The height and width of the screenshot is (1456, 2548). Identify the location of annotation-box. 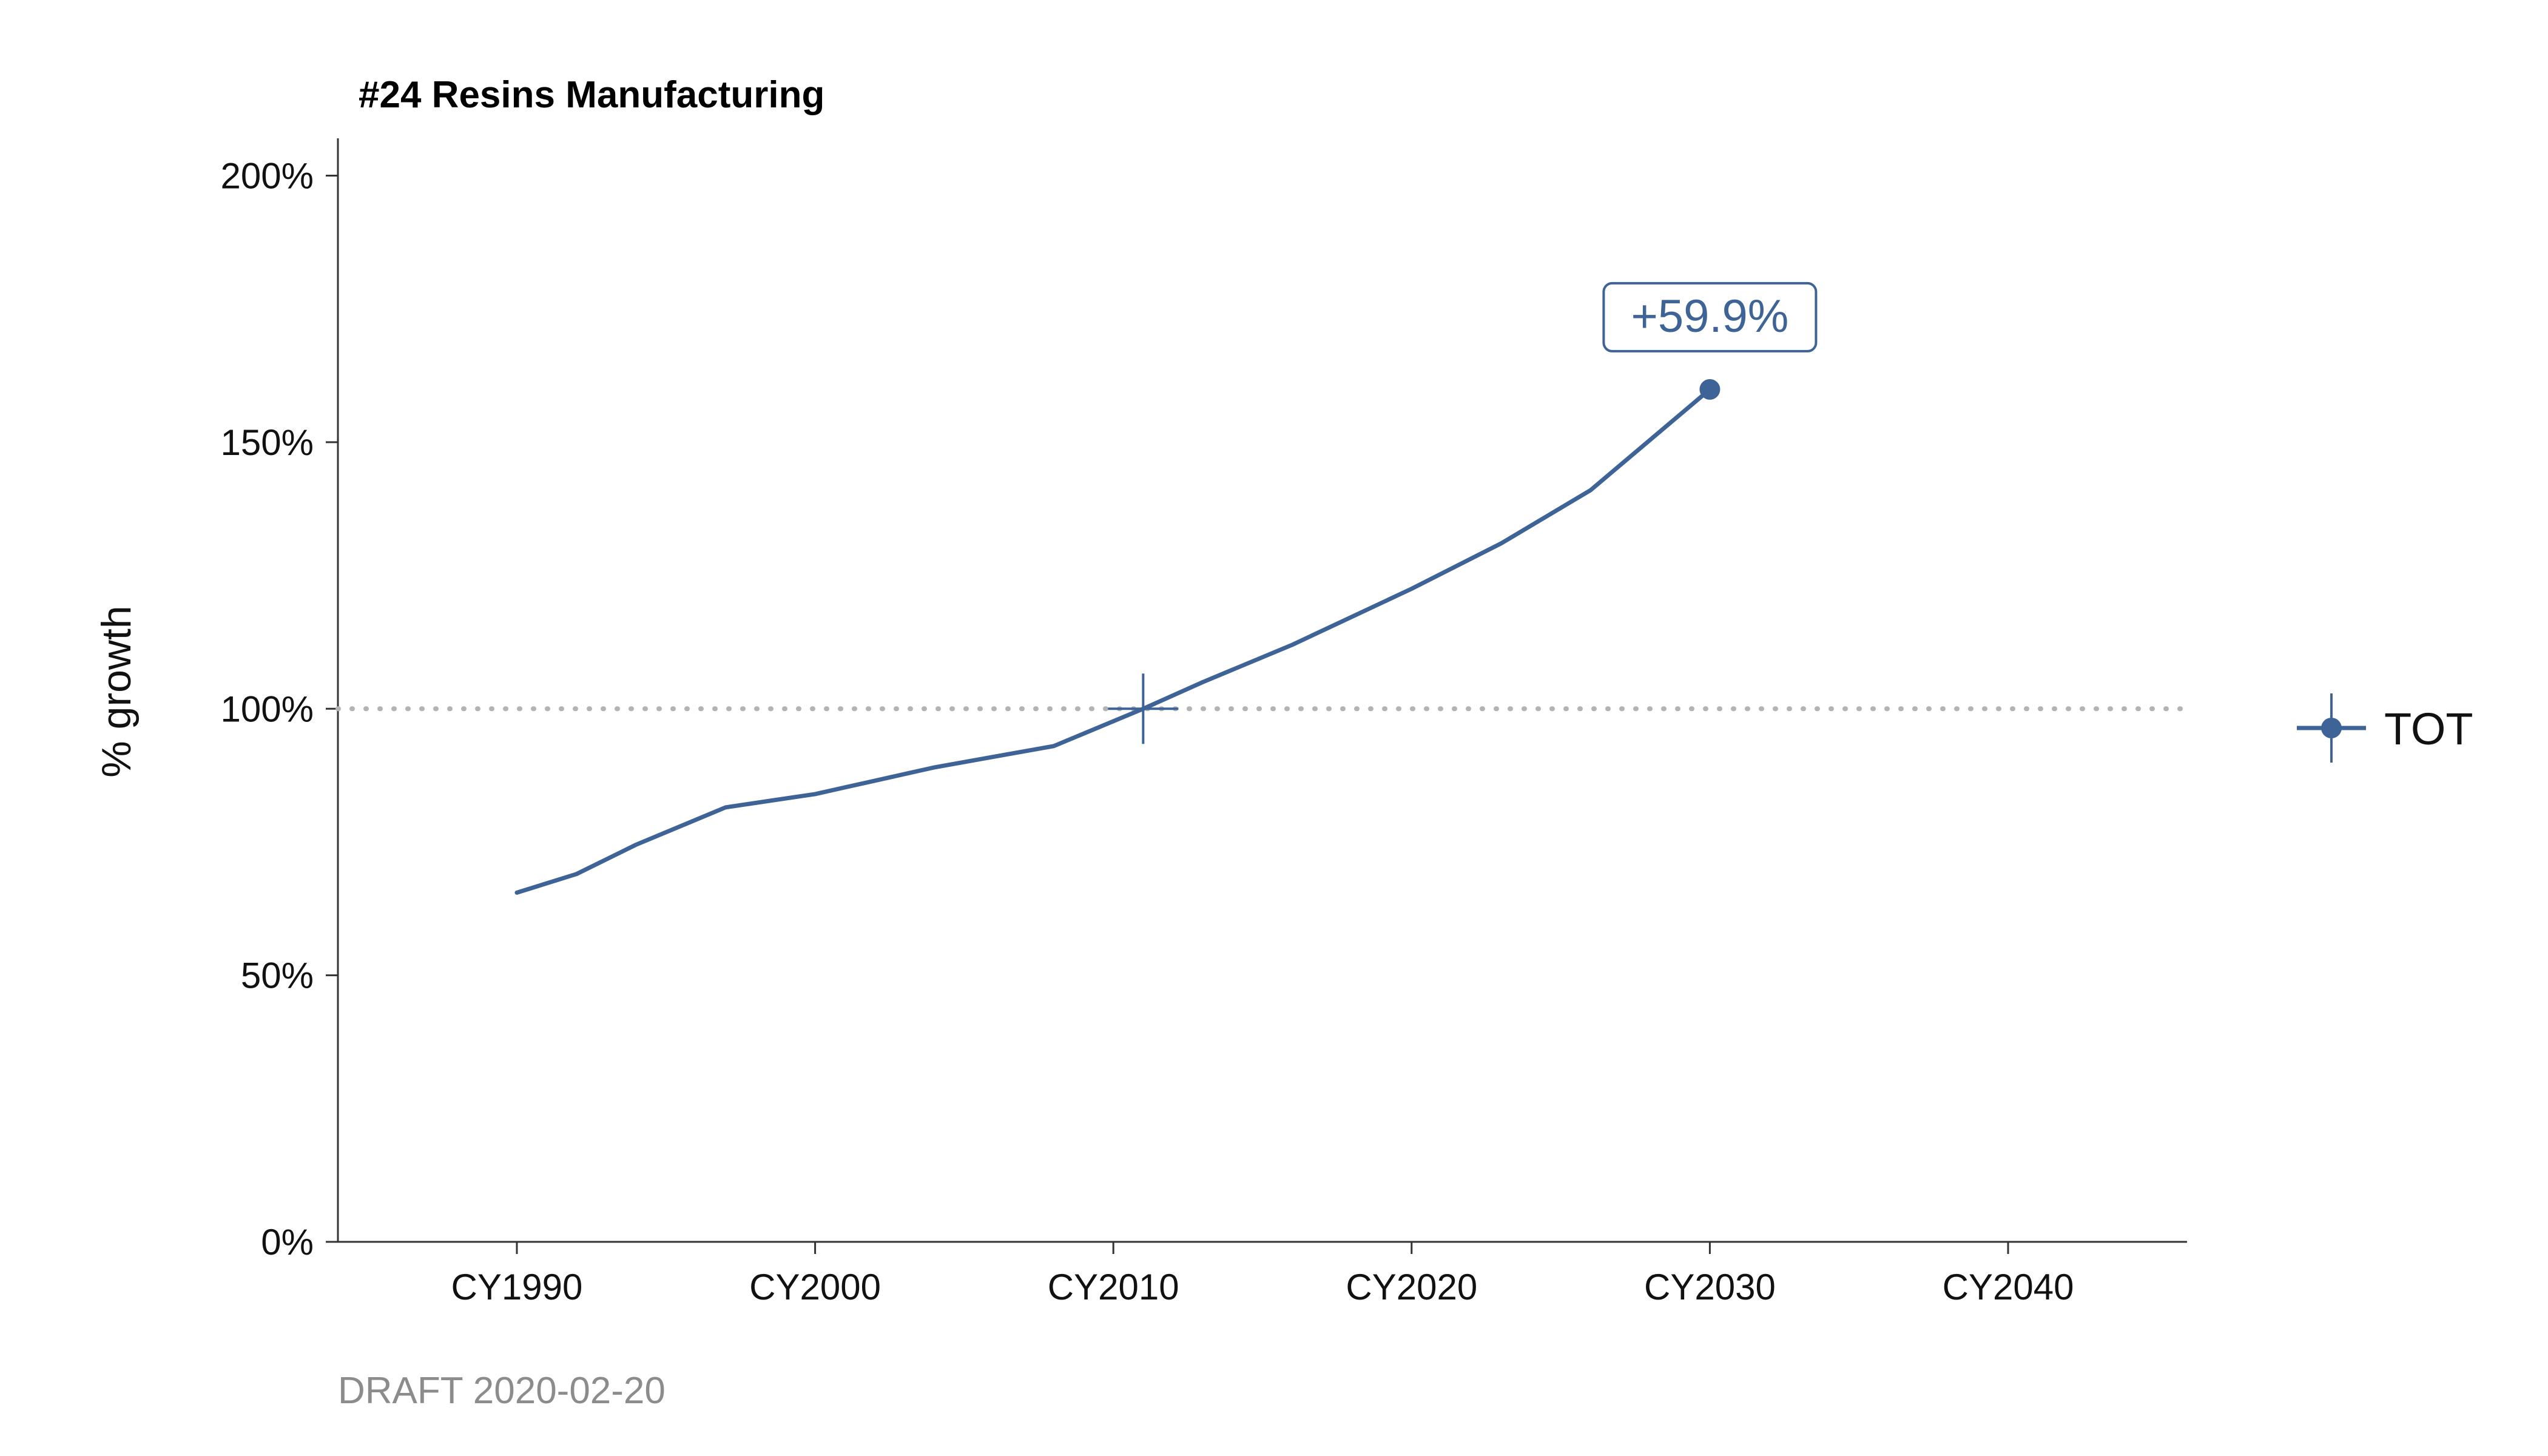
(1710, 316).